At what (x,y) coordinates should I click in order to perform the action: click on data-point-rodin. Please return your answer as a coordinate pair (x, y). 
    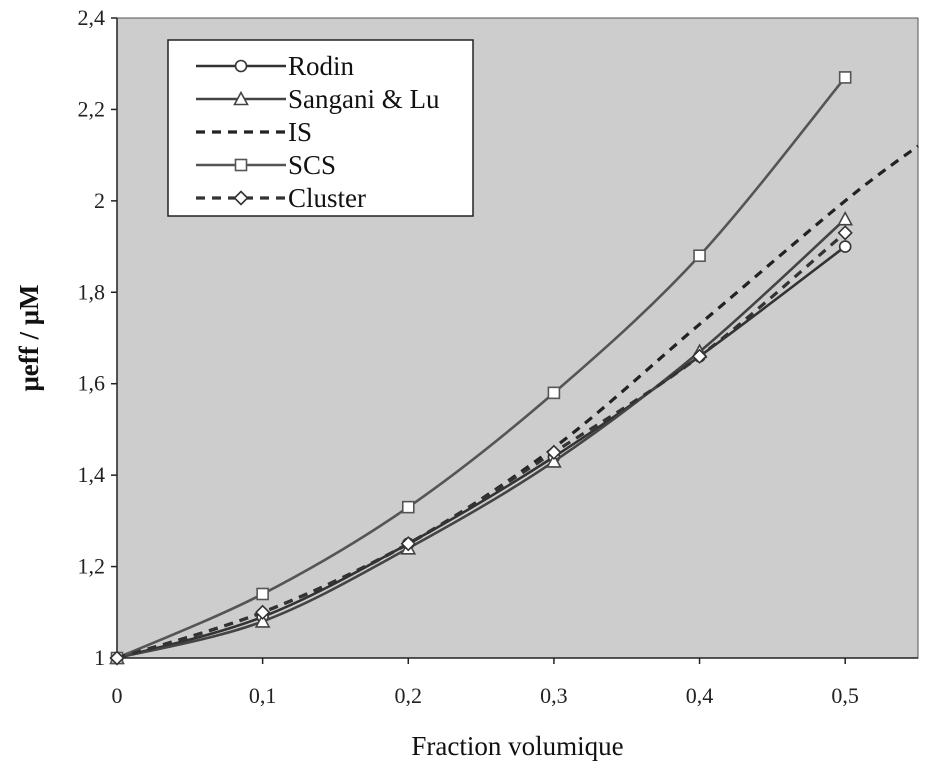
    Looking at the image, I should click on (845, 246).